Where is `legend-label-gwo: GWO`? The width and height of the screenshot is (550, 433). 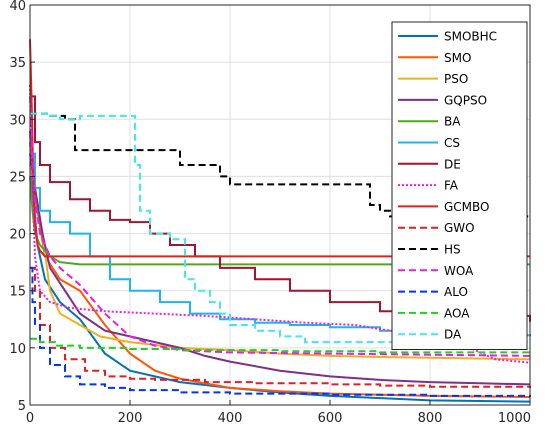 legend-label-gwo: GWO is located at coordinates (459, 228).